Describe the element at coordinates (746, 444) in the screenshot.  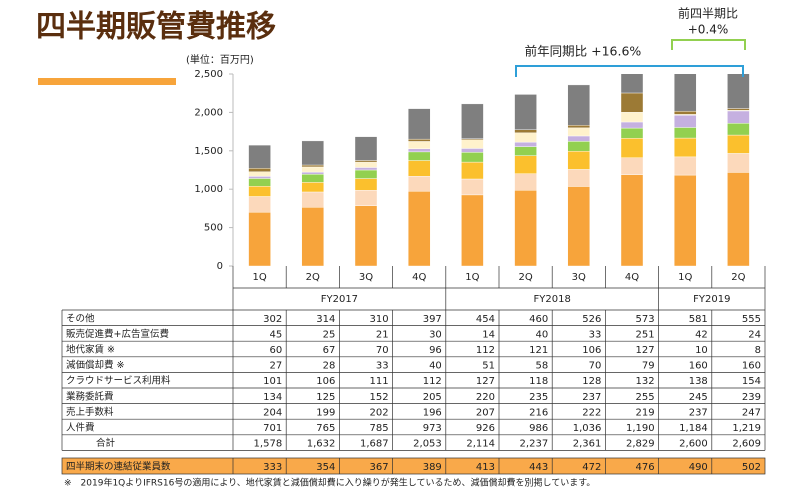
I see `table-cell: 2,609` at that location.